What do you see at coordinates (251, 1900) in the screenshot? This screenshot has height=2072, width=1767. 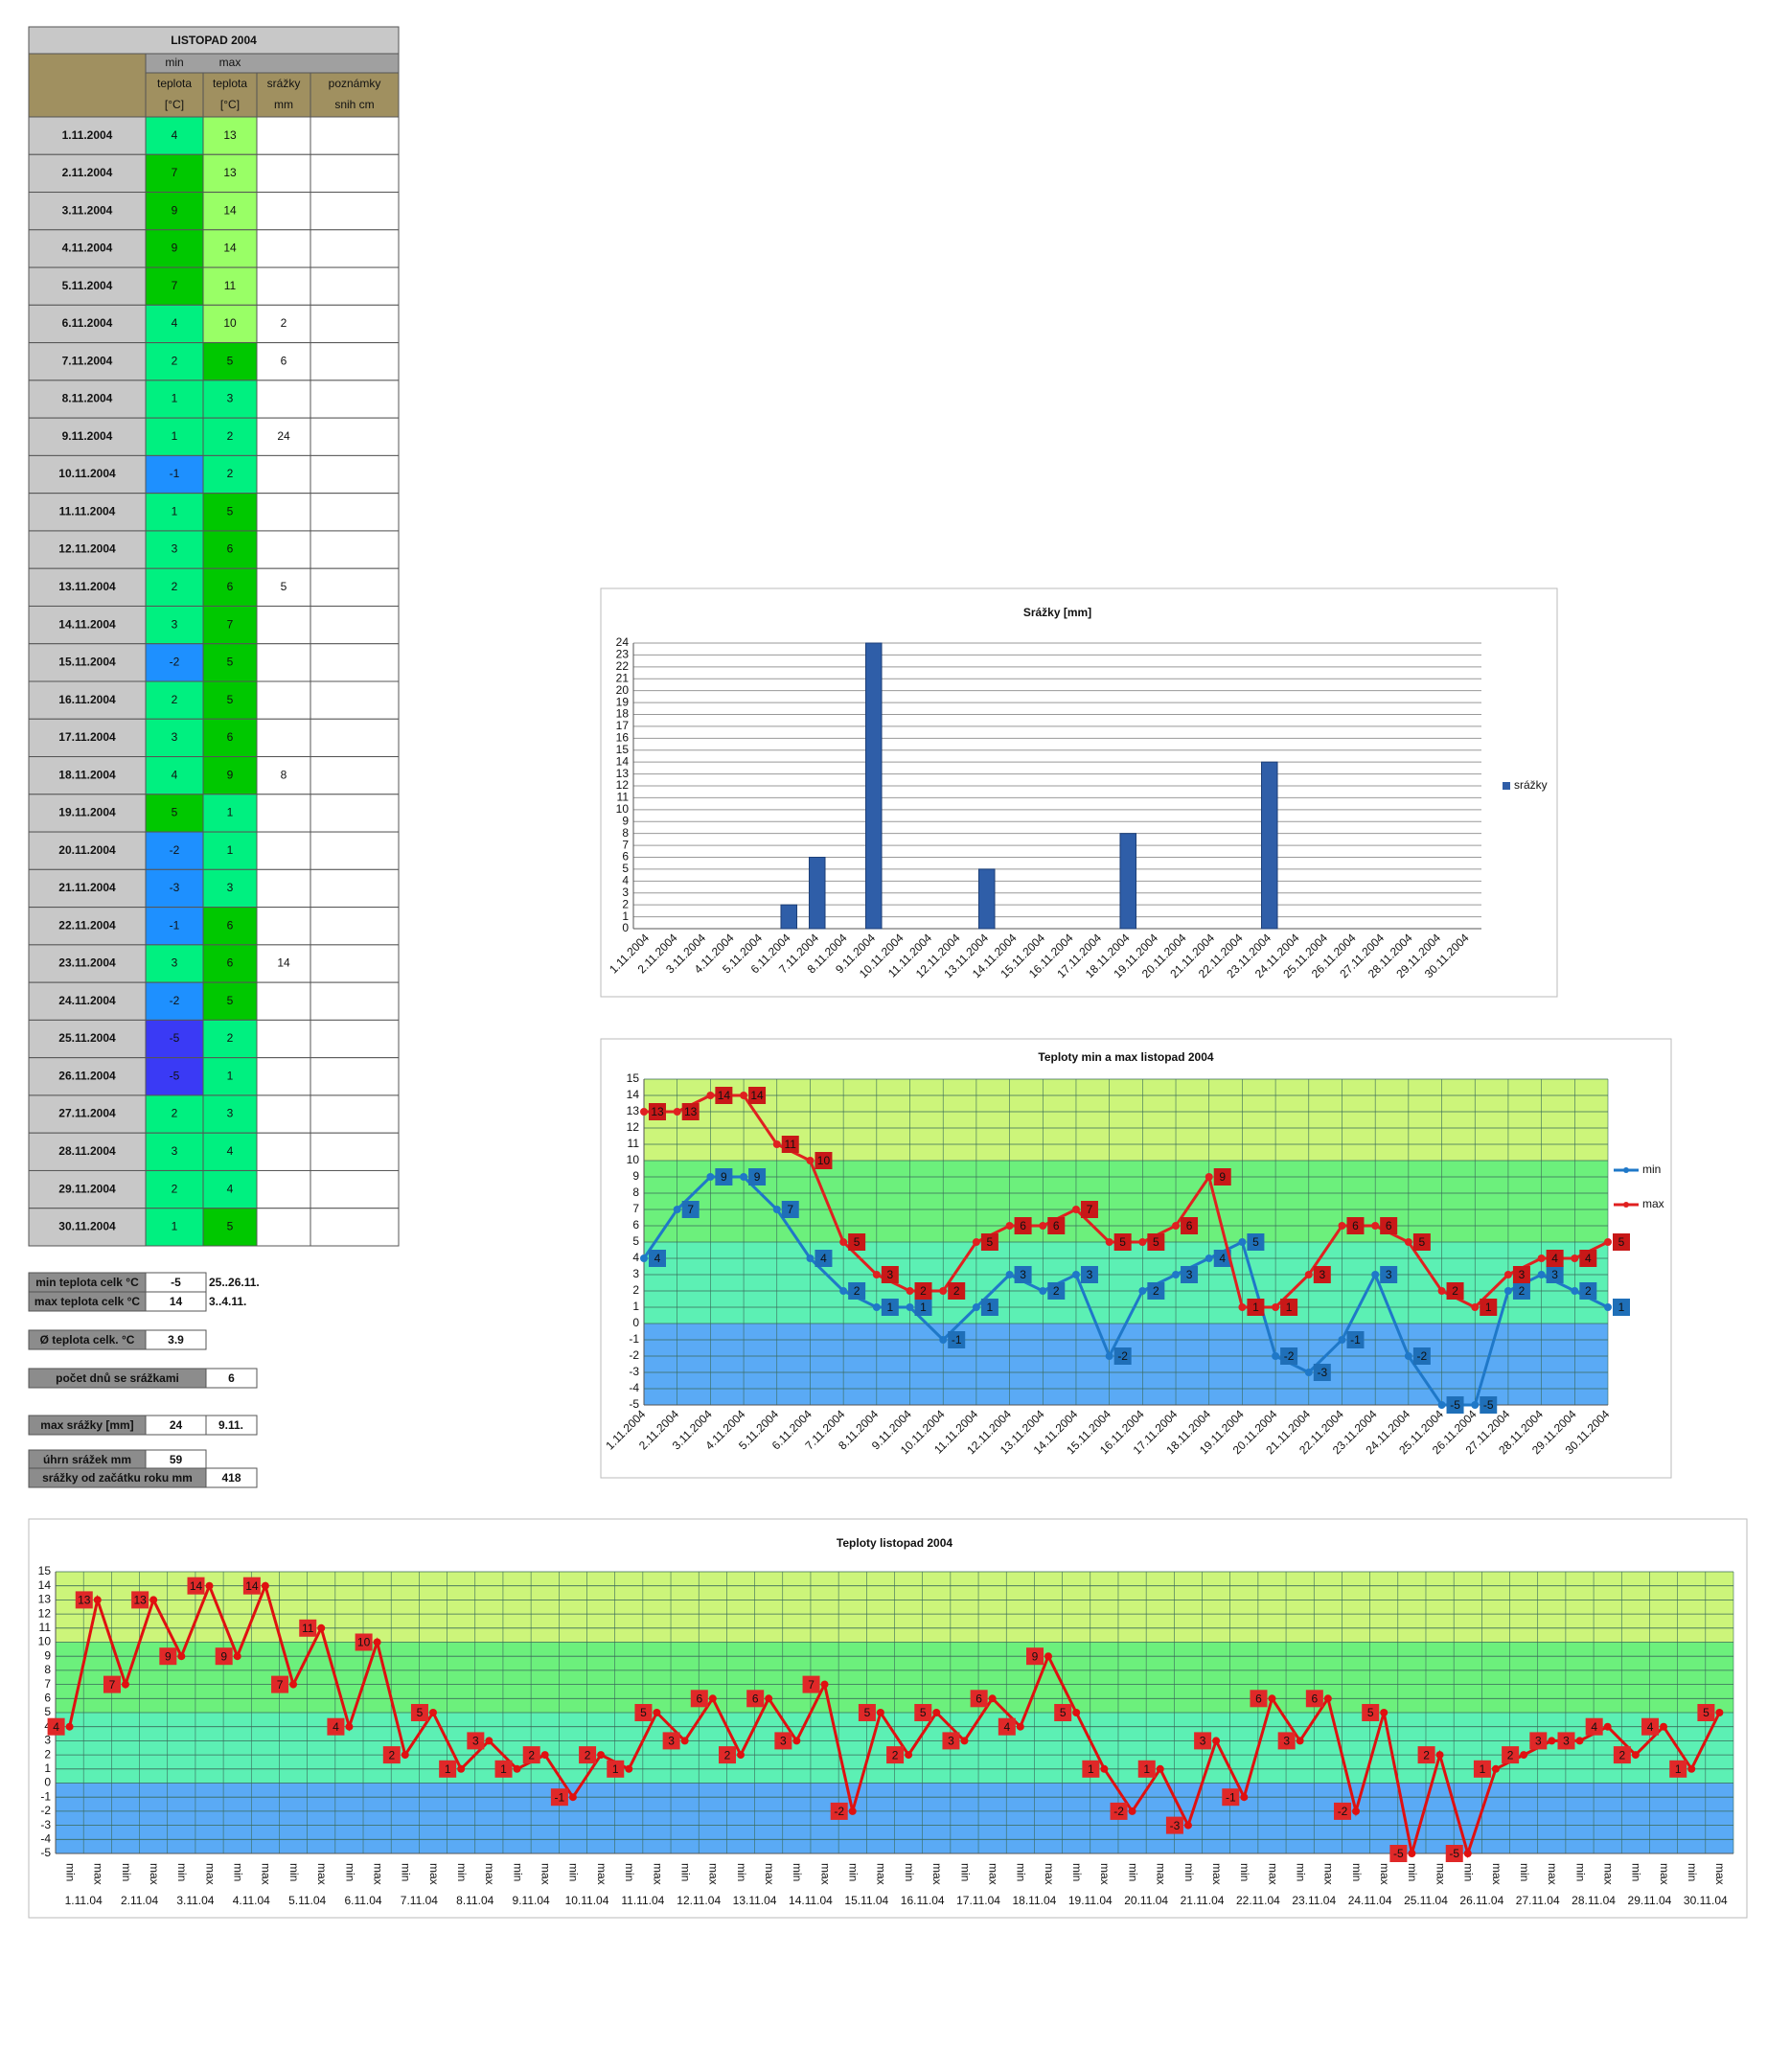 I see `group-label: 4.11.04` at bounding box center [251, 1900].